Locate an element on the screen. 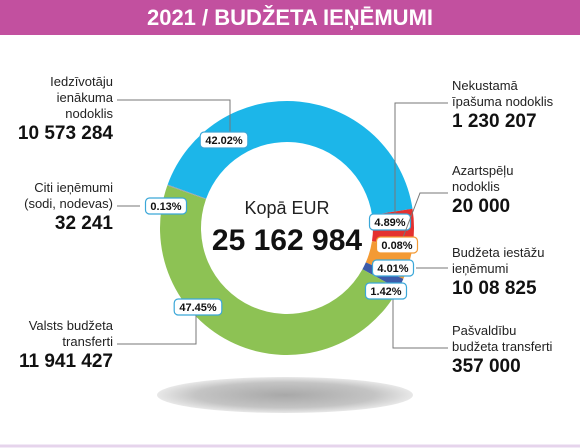  value-label: 11 941 427 is located at coordinates (65, 361).